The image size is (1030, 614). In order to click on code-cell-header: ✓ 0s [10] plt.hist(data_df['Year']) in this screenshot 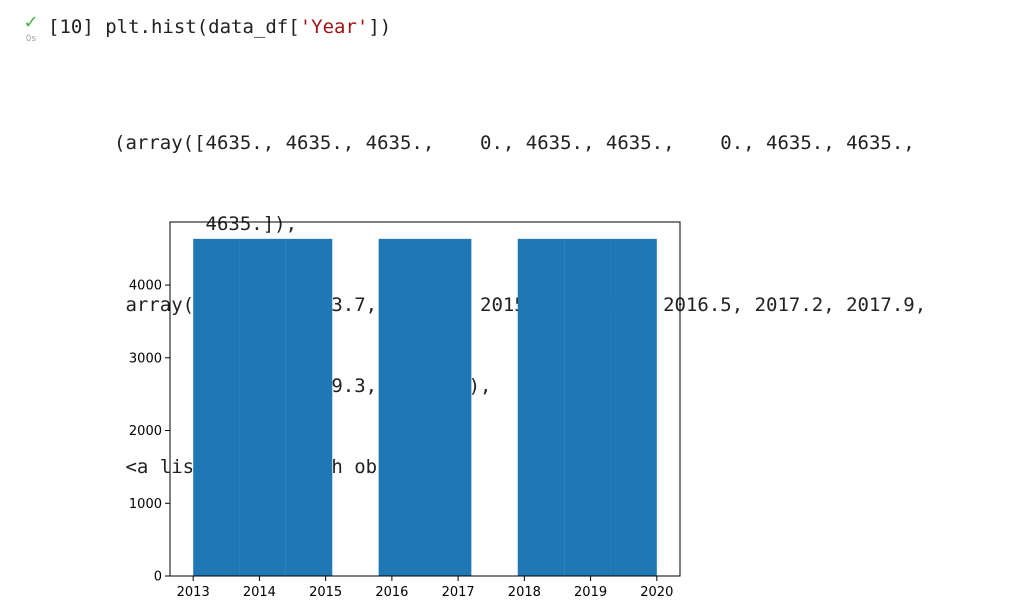, I will do `click(318, 32)`.